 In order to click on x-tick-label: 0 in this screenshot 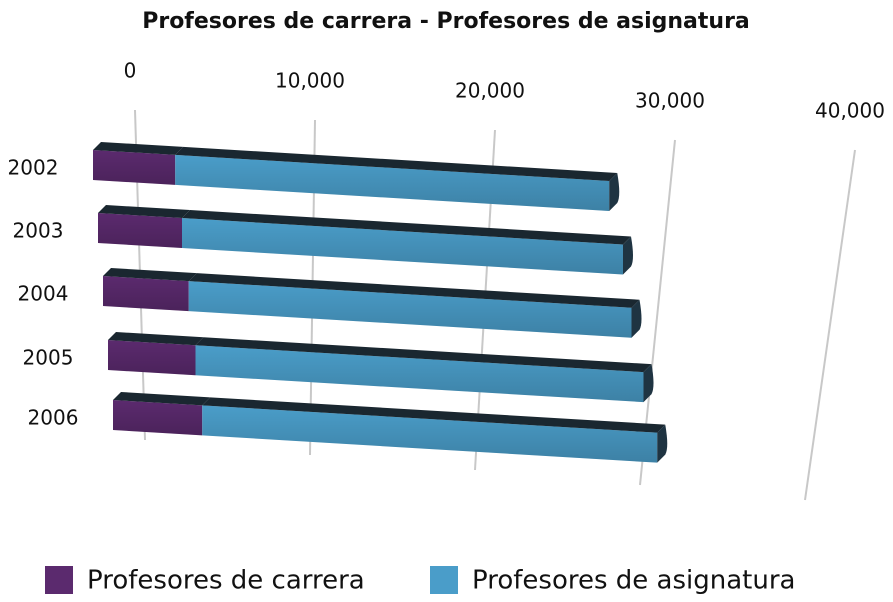, I will do `click(130, 71)`.